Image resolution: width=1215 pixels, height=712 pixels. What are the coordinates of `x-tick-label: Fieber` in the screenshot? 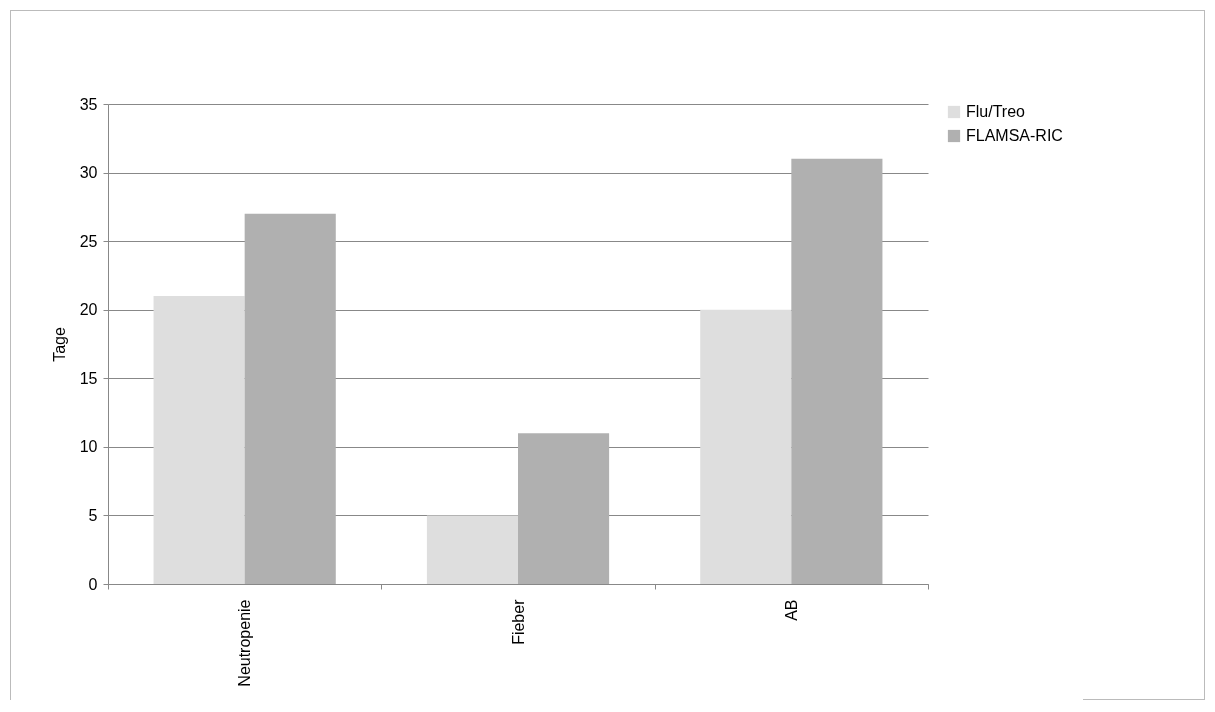 It's located at (518, 621).